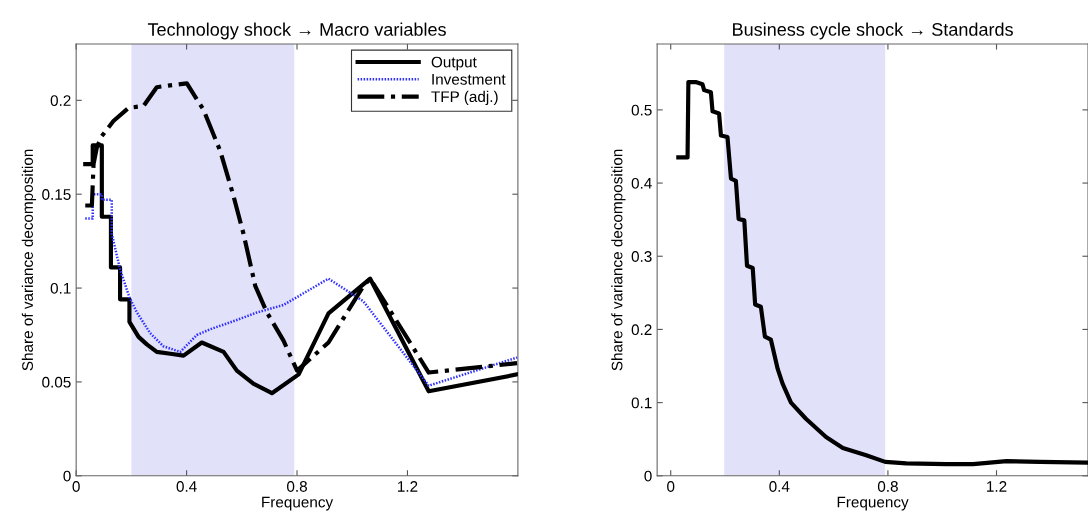  What do you see at coordinates (641, 110) in the screenshot?
I see `y-tick-label: 0.5` at bounding box center [641, 110].